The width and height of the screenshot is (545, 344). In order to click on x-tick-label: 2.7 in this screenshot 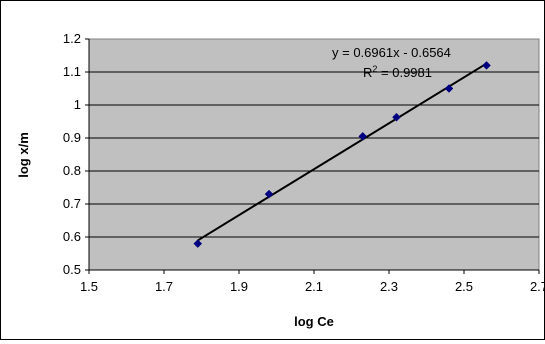, I will do `click(537, 286)`.